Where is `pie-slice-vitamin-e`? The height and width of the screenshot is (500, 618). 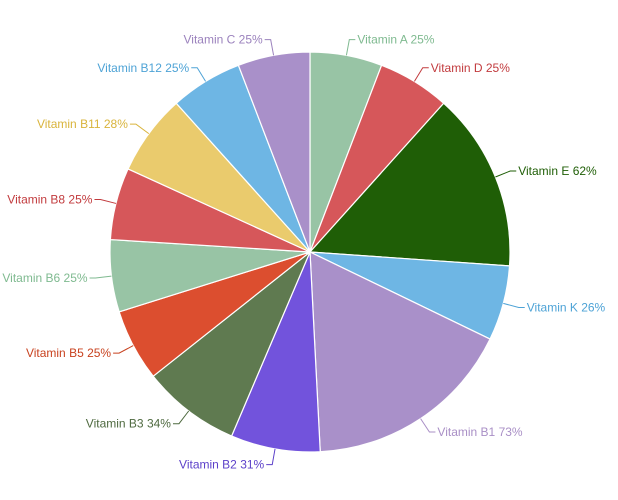 pie-slice-vitamin-e is located at coordinates (409, 184).